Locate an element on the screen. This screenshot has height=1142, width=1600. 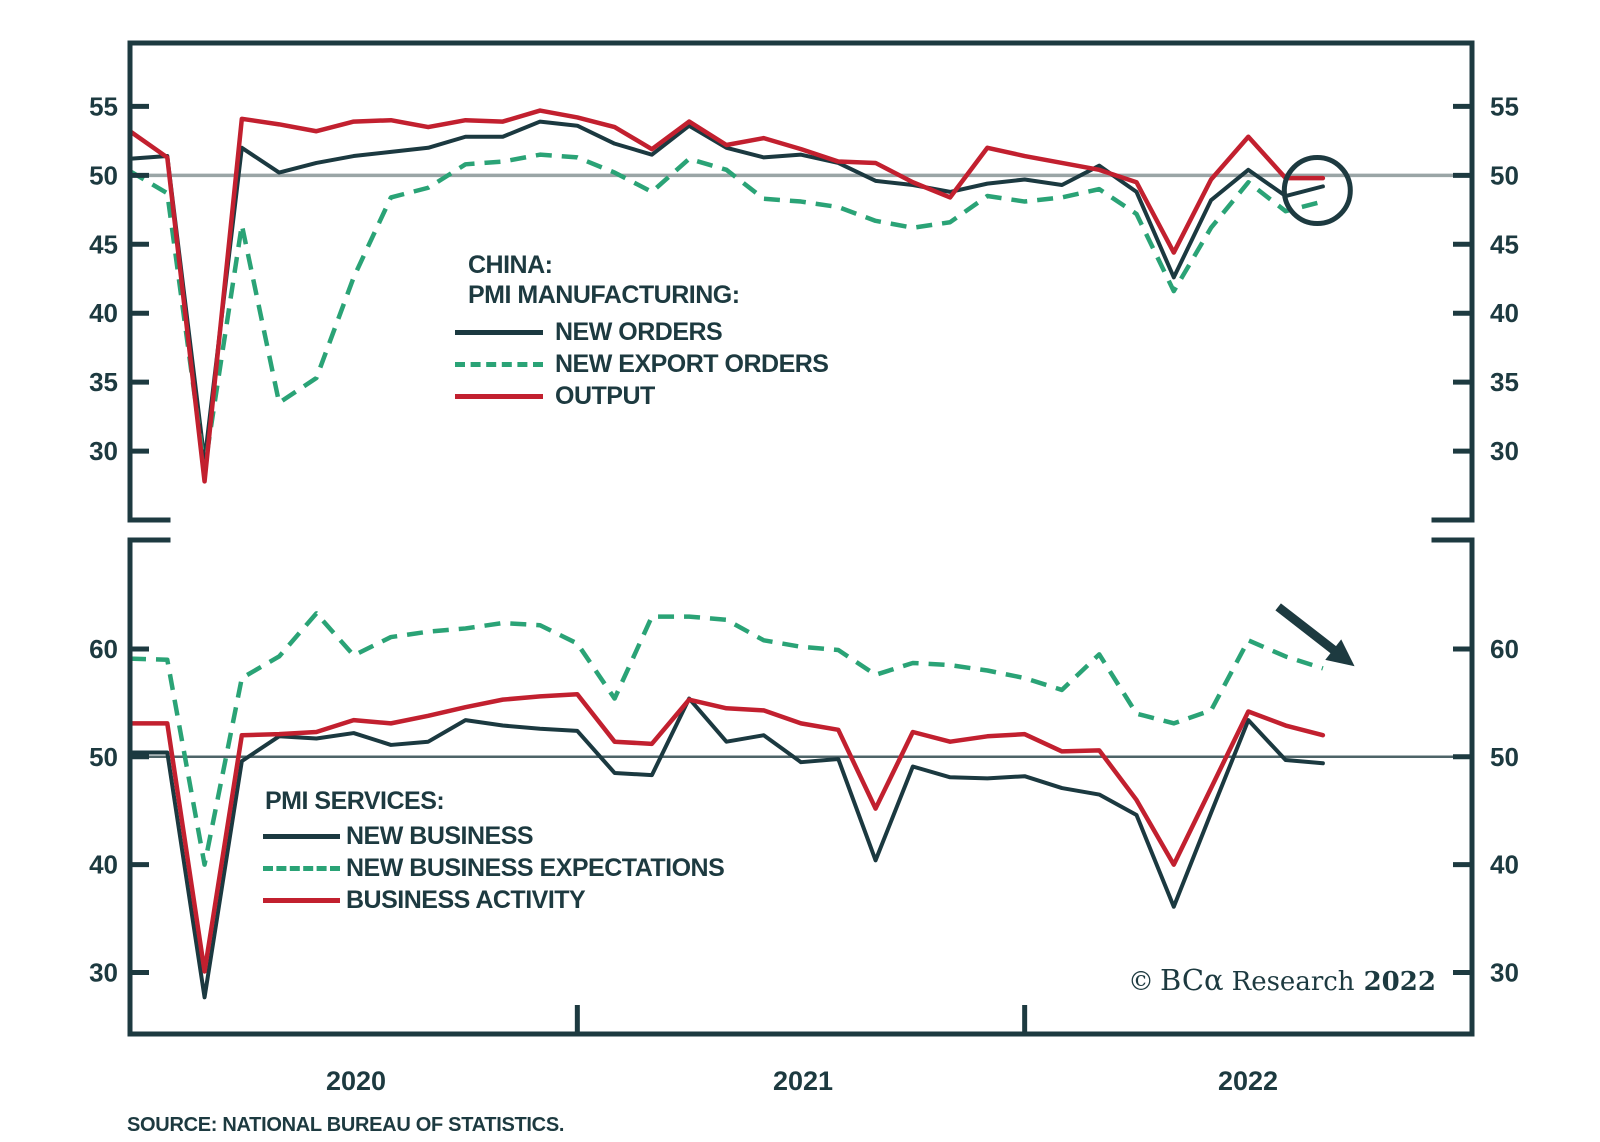
chart-title-services: PMI SERVICES: is located at coordinates (355, 801).